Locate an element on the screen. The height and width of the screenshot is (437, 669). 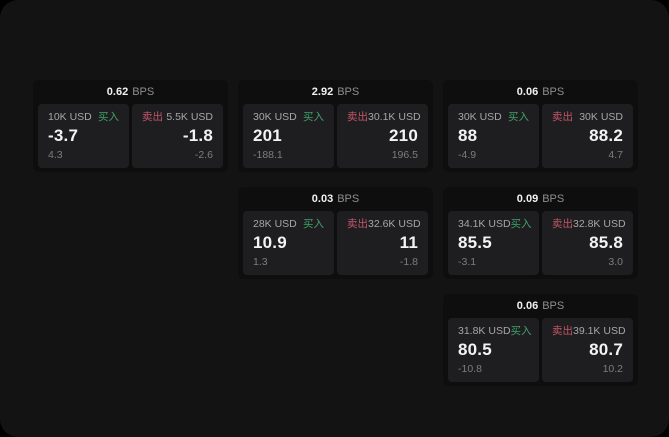
sell-panel: 卖出 30.1K USD 210 196.5 is located at coordinates (382, 136).